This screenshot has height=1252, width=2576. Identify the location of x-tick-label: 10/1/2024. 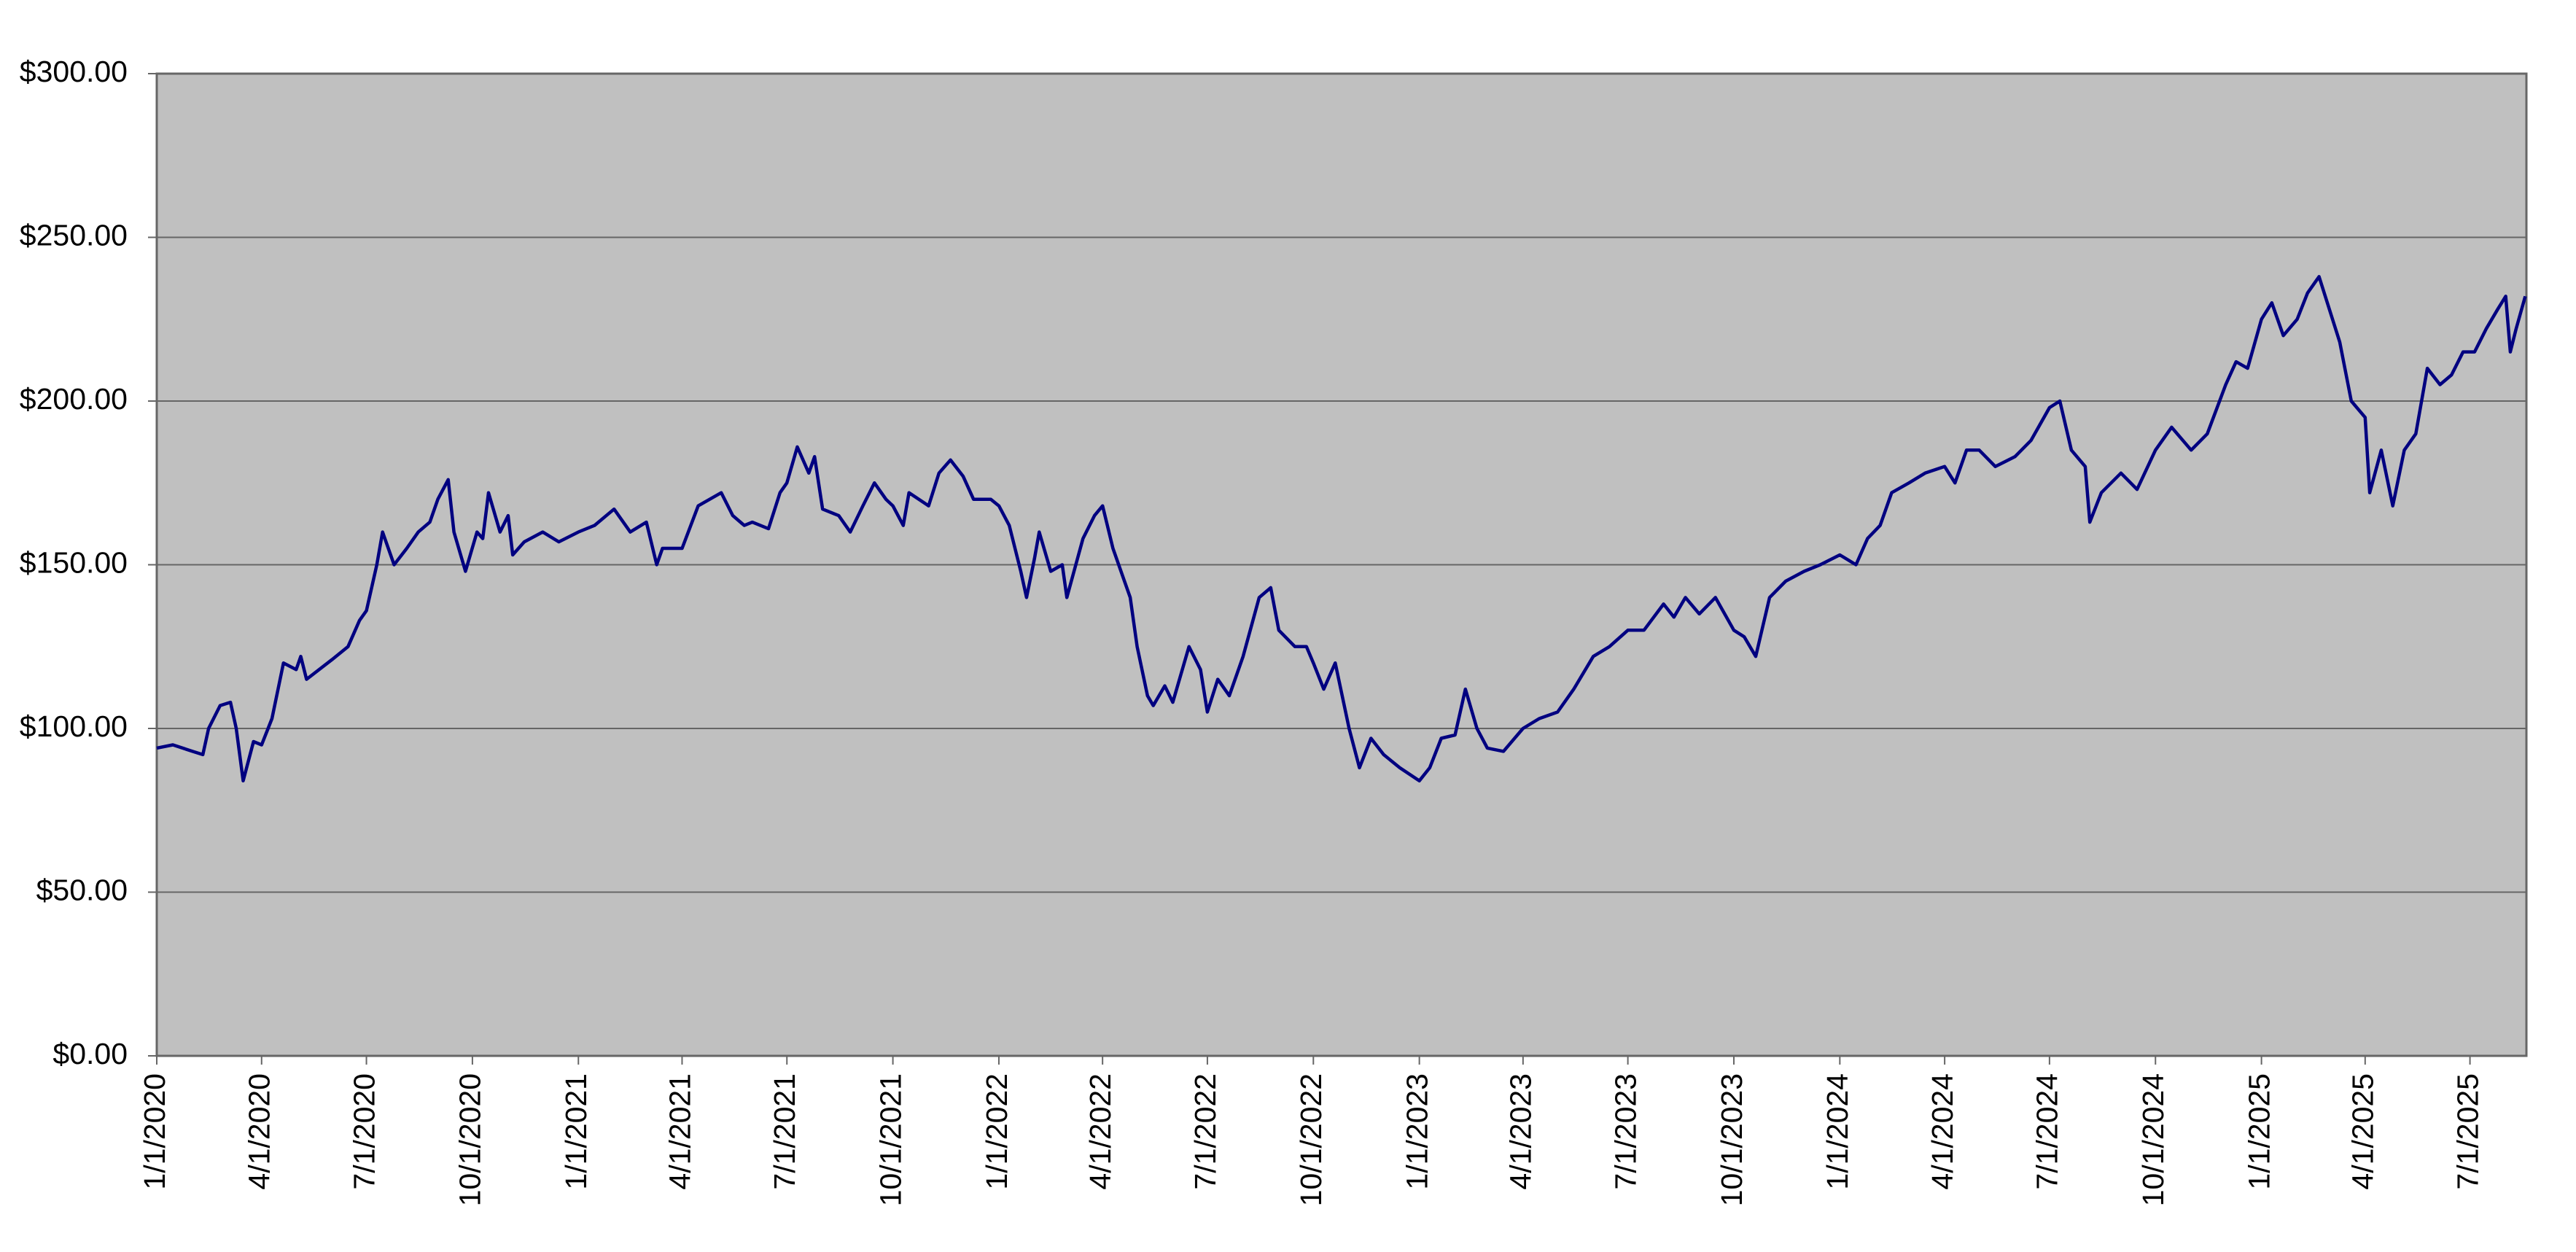
(2153, 1139).